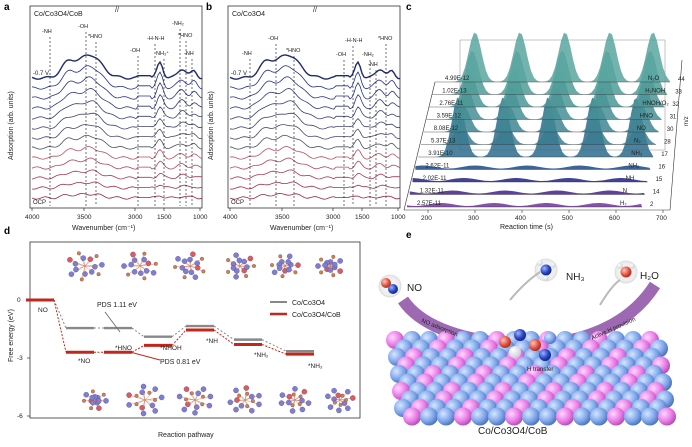 The height and width of the screenshot is (447, 692). Describe the element at coordinates (315, 10) in the screenshot. I see `panel-b-axis-break: //` at that location.